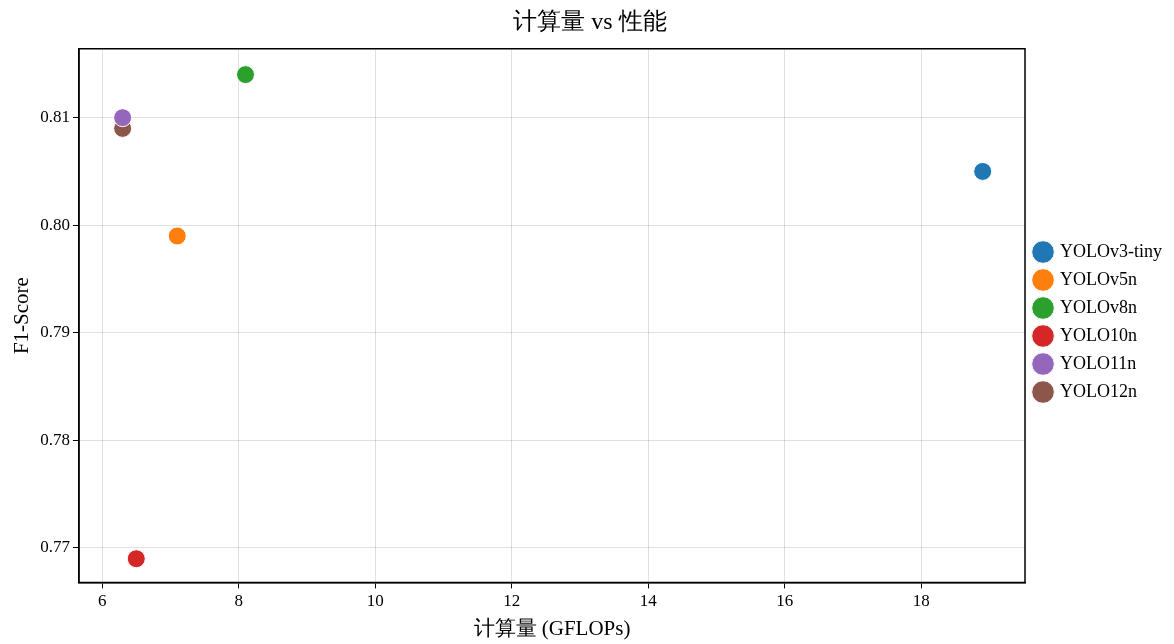  What do you see at coordinates (1099, 306) in the screenshot?
I see `legend-label: YOLOv8n` at bounding box center [1099, 306].